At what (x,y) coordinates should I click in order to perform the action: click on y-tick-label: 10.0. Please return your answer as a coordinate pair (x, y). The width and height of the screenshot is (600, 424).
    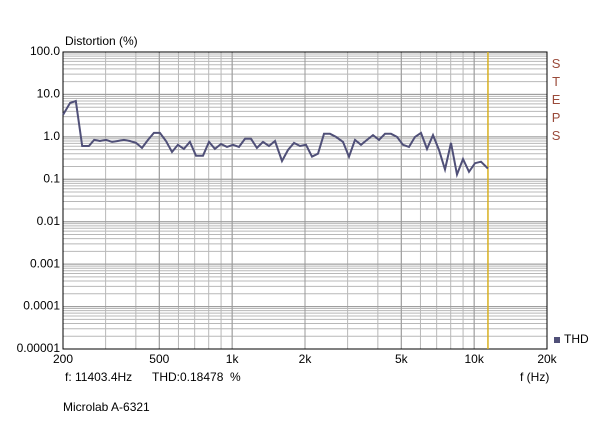
    Looking at the image, I should click on (49, 94).